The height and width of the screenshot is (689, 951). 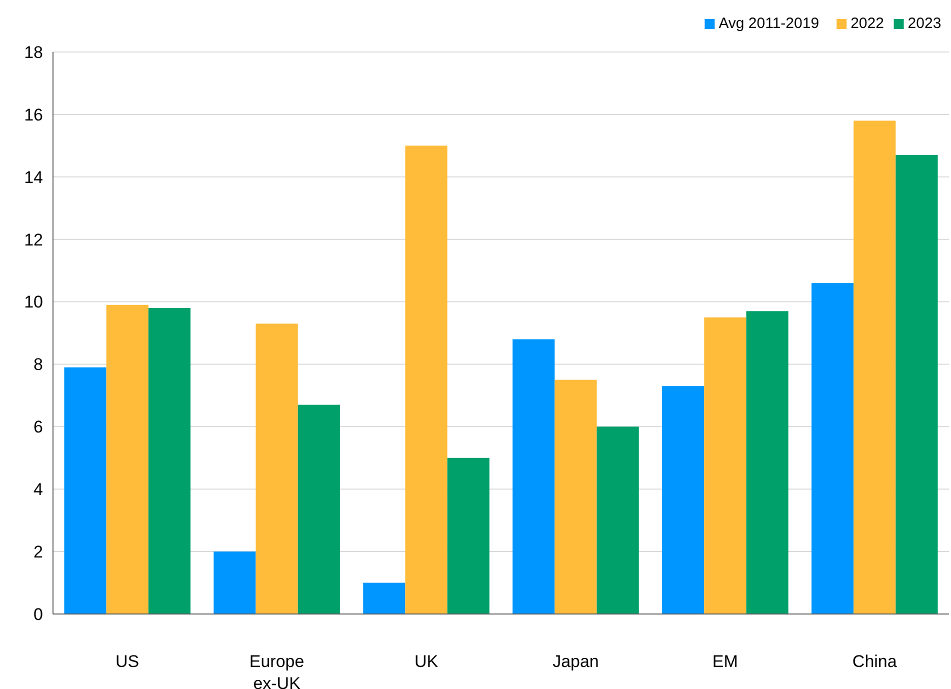 I want to click on y-tick-label: 16, so click(x=33, y=114).